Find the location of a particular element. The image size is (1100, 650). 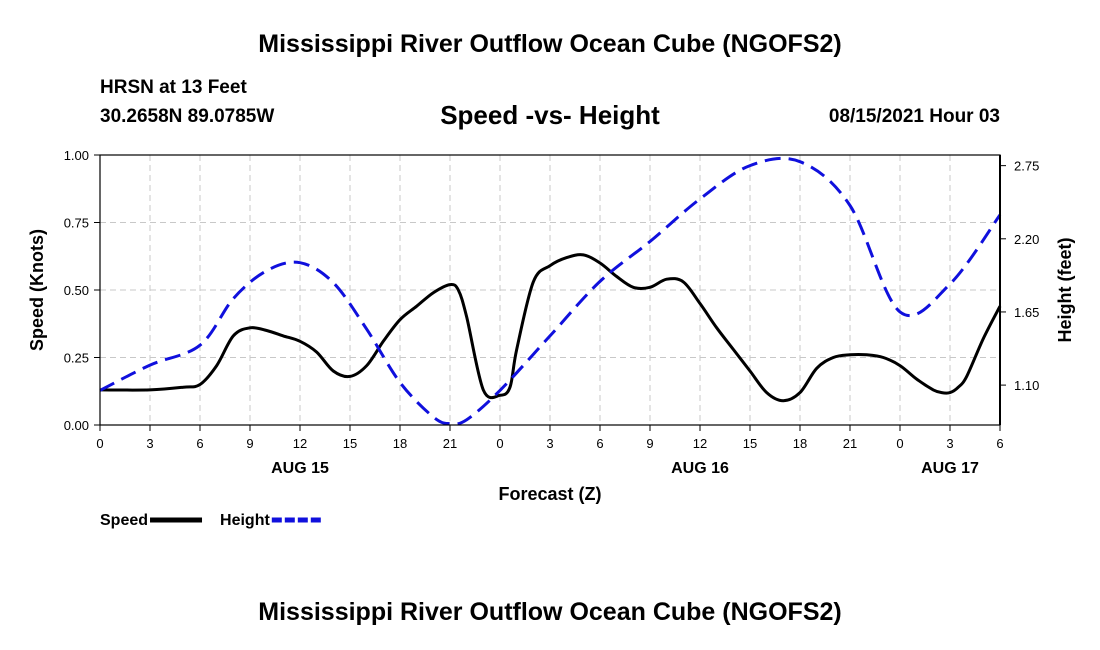

forecast-timestamp: 08/15/2021 Hour 03 is located at coordinates (914, 116).